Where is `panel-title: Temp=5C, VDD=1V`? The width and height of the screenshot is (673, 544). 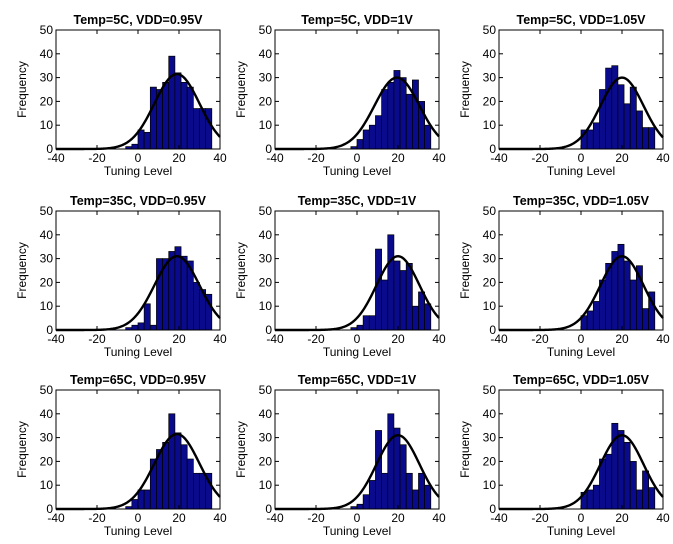
panel-title: Temp=5C, VDD=1V is located at coordinates (357, 20).